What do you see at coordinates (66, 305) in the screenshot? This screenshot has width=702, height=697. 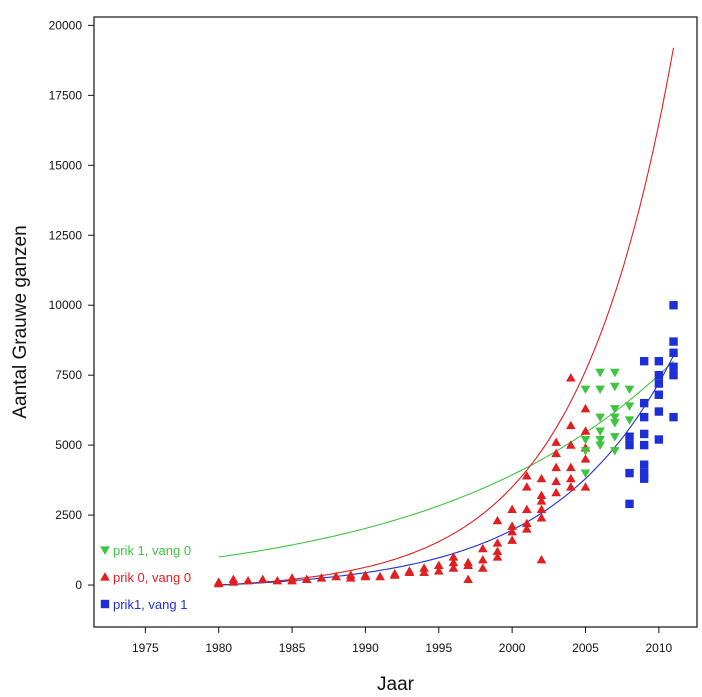 I see `y-tick-label-4: 10000` at bounding box center [66, 305].